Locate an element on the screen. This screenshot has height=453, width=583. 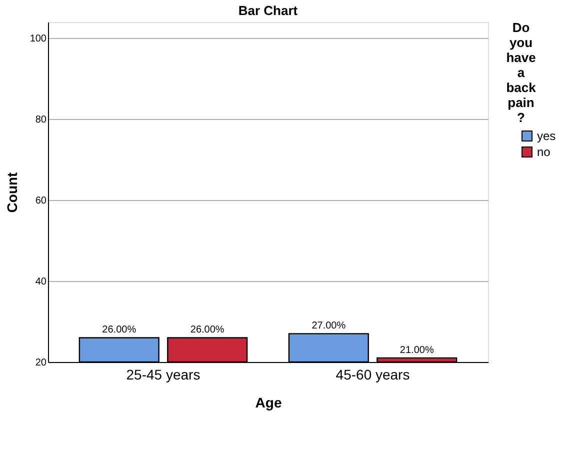
x-tick-label: 25-45 years is located at coordinates (163, 374).